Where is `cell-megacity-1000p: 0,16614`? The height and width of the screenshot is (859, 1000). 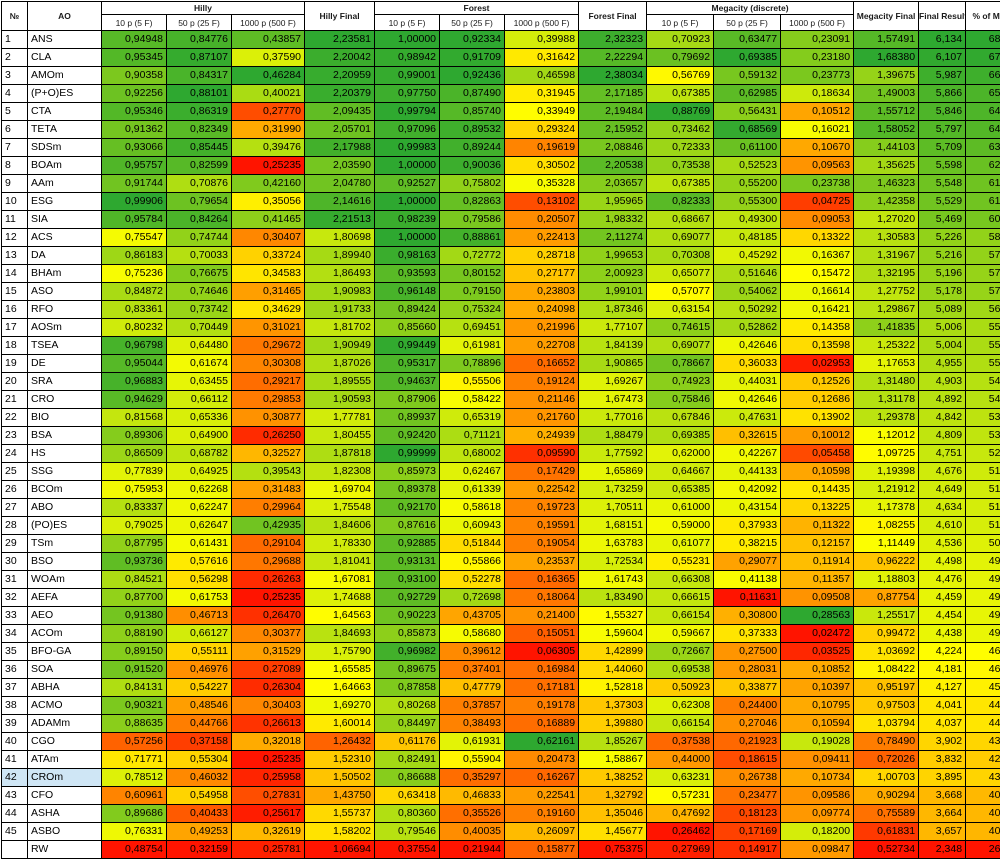
cell-megacity-1000p: 0,16614 is located at coordinates (817, 292).